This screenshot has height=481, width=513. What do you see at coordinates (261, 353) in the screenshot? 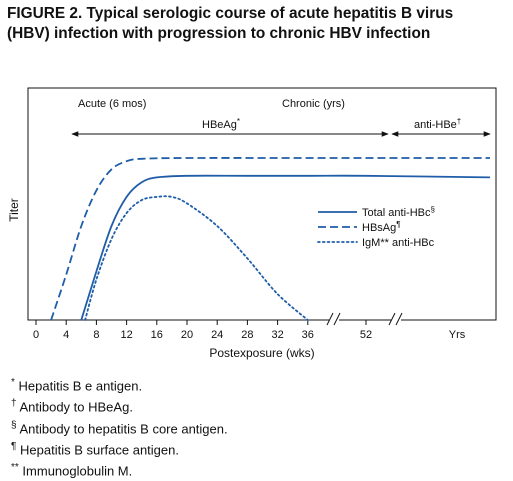
I see `x-axis-label: Postexposure (wks)` at bounding box center [261, 353].